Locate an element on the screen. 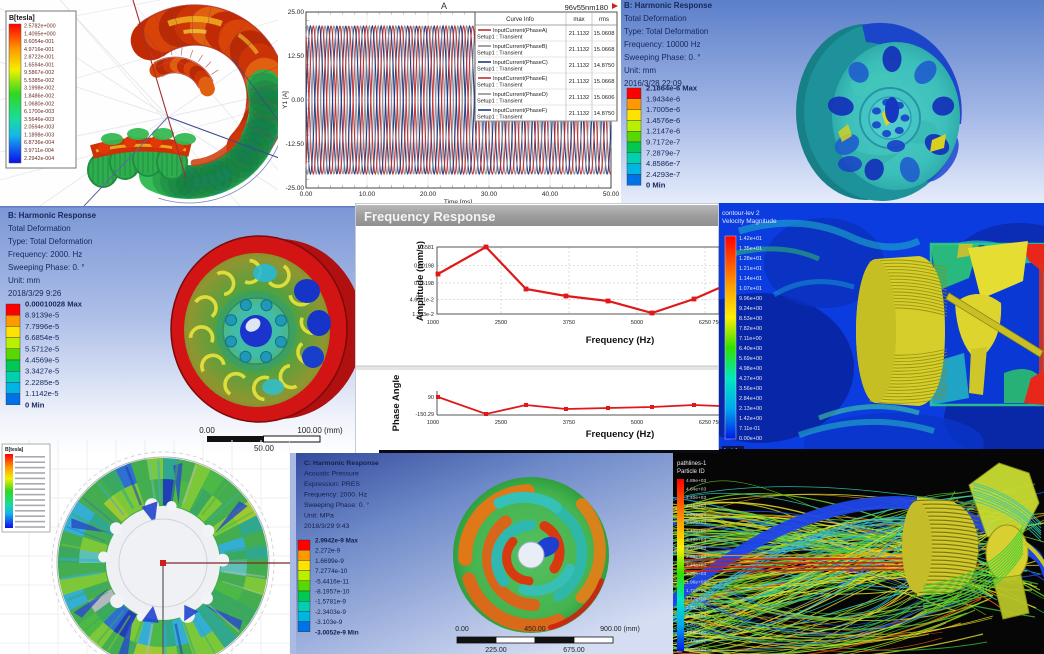  svg-text: 7.7996e-5 is located at coordinates (42, 326).